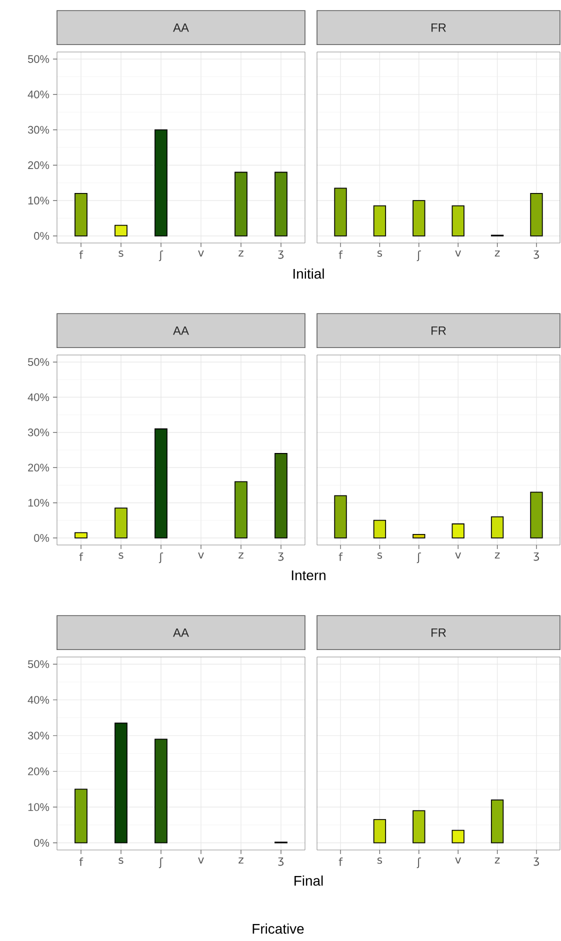 This screenshot has width=561, height=941. Describe the element at coordinates (308, 881) in the screenshot. I see `x-axis-title: Final` at that location.